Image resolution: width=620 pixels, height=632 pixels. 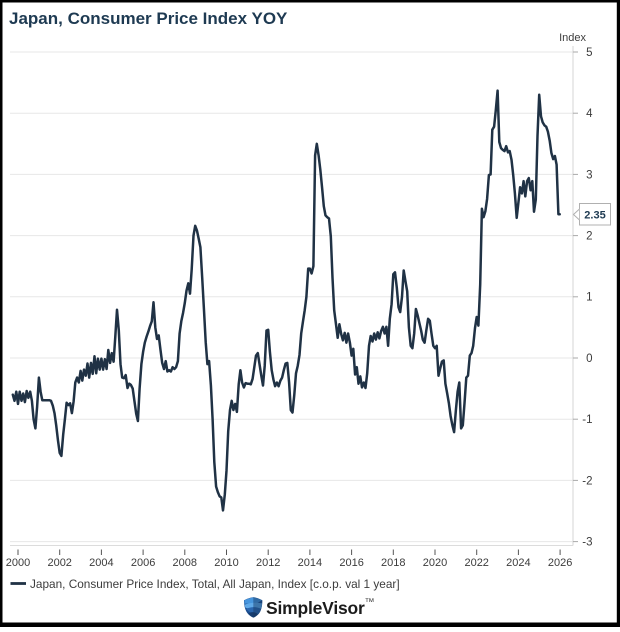 I want to click on svg-text: 2004, so click(x=101, y=563).